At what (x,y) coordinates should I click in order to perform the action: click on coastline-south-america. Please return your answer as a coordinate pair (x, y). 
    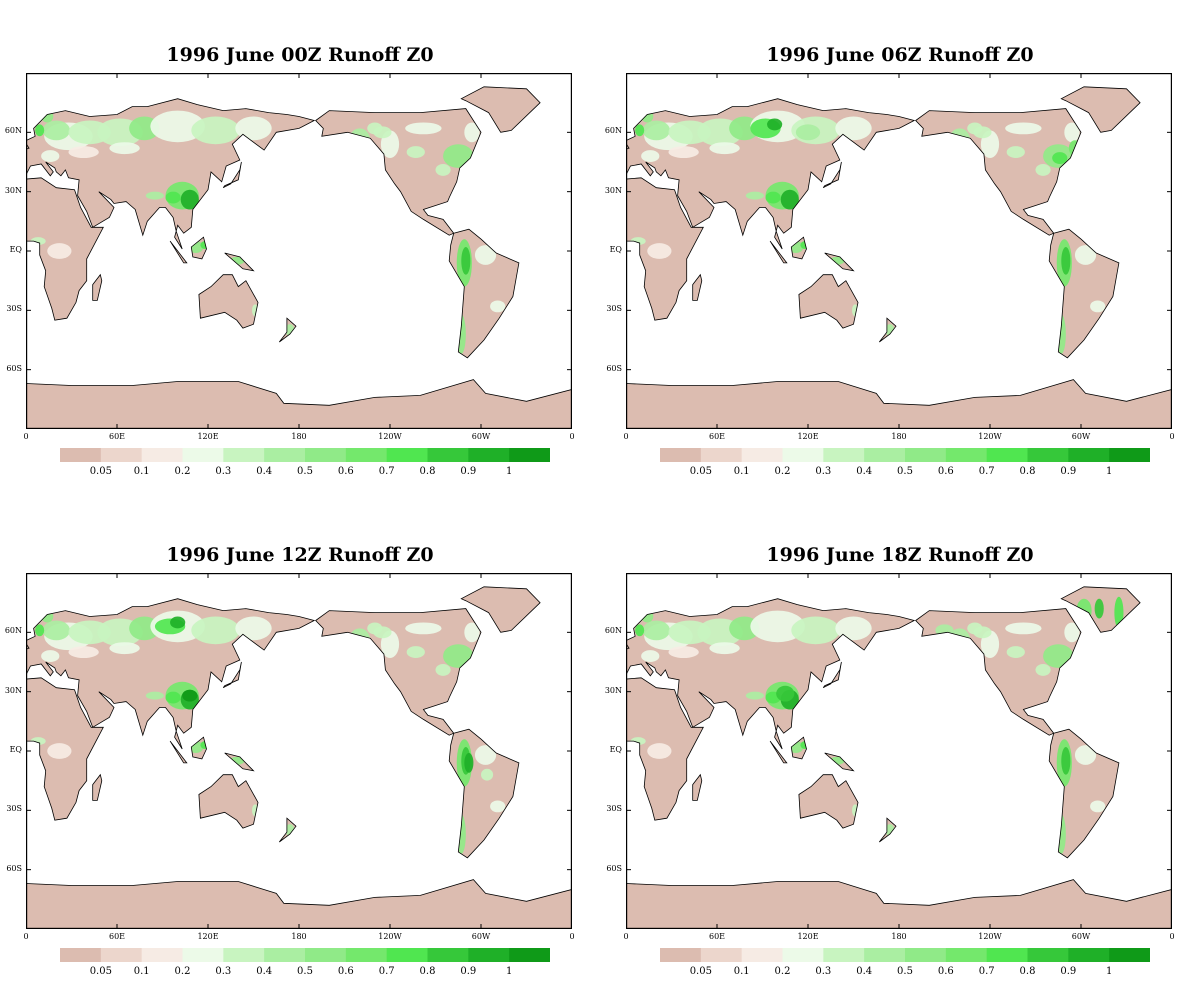
    Looking at the image, I should click on (1084, 293).